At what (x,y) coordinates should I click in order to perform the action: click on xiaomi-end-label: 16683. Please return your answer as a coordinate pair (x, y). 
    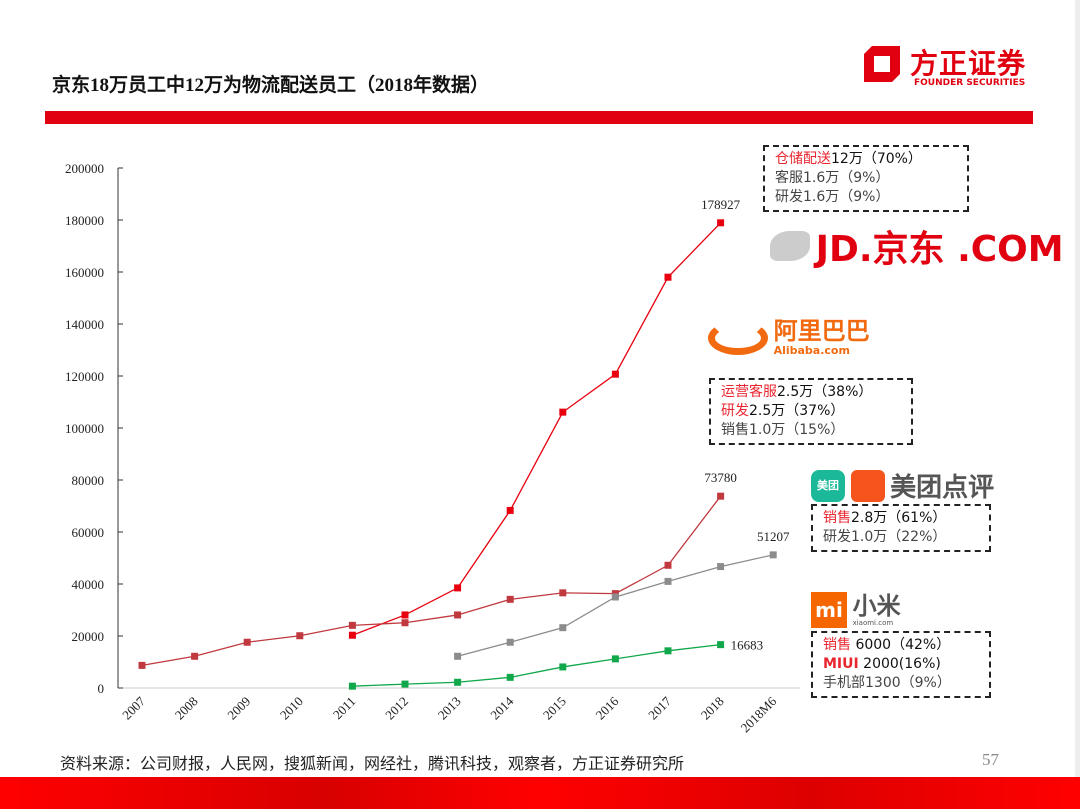
    Looking at the image, I should click on (747, 645).